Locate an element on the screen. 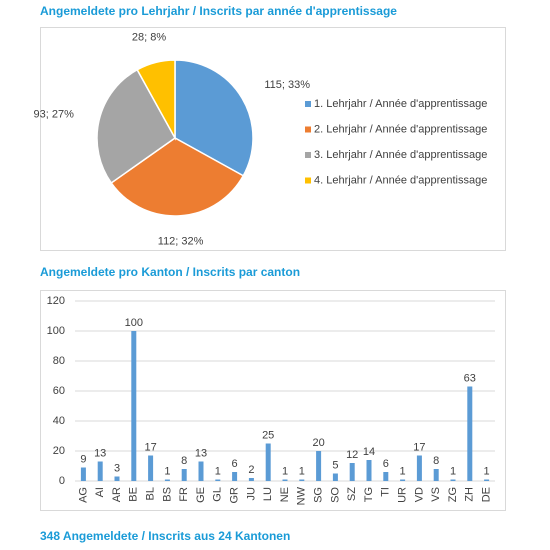  x-tick-label: ZH is located at coordinates (470, 494).